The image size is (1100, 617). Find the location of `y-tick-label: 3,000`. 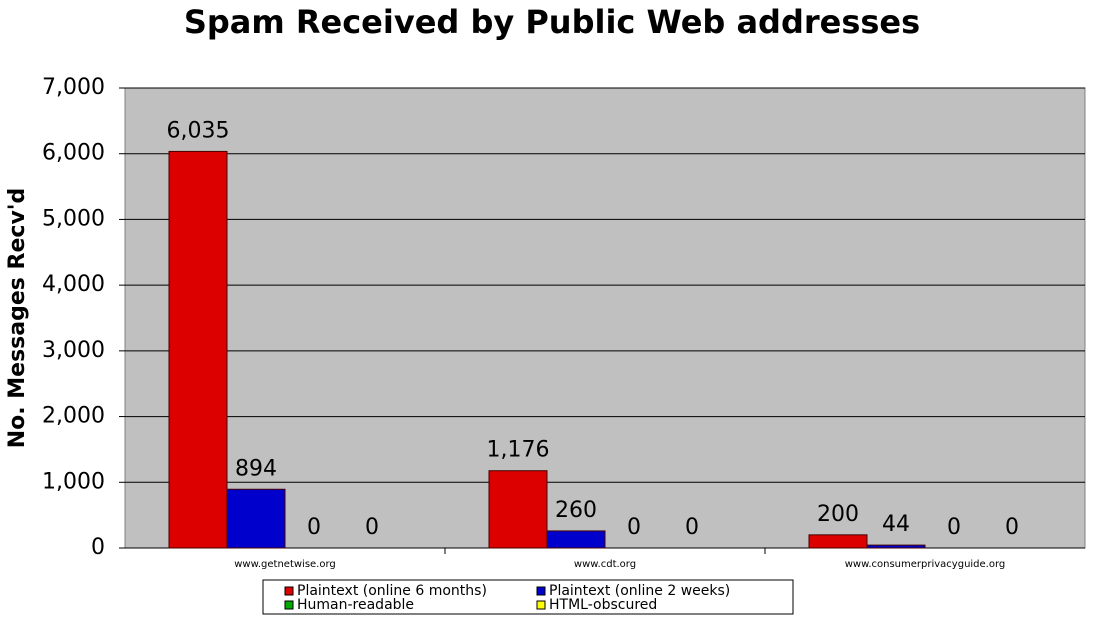

y-tick-label: 3,000 is located at coordinates (73, 350).